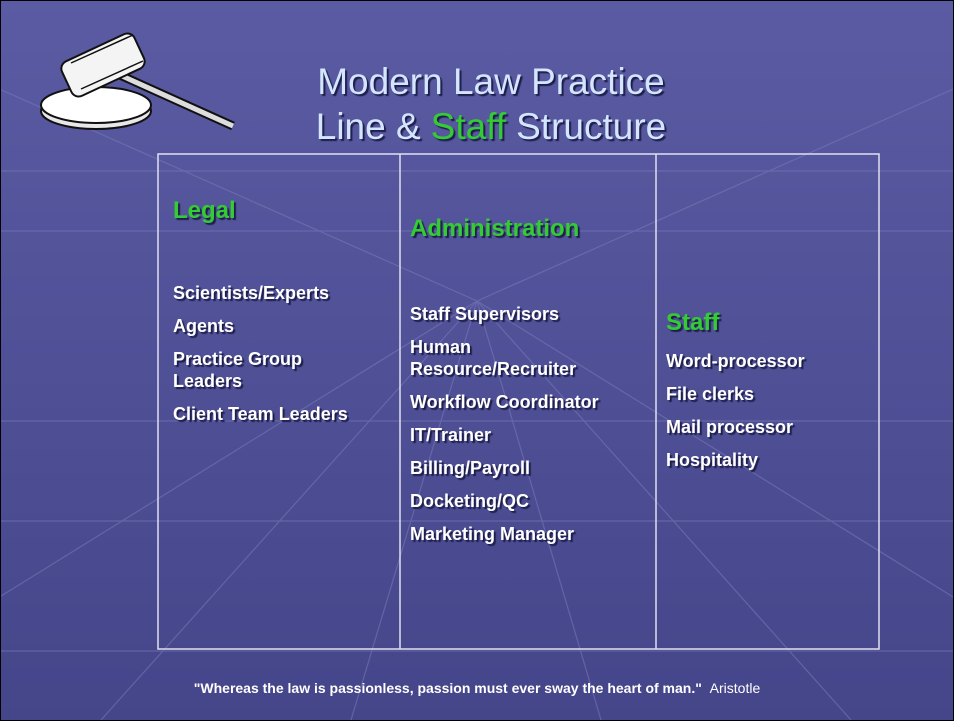 The height and width of the screenshot is (721, 954). What do you see at coordinates (492, 534) in the screenshot?
I see `list-item: Marketing Manager` at bounding box center [492, 534].